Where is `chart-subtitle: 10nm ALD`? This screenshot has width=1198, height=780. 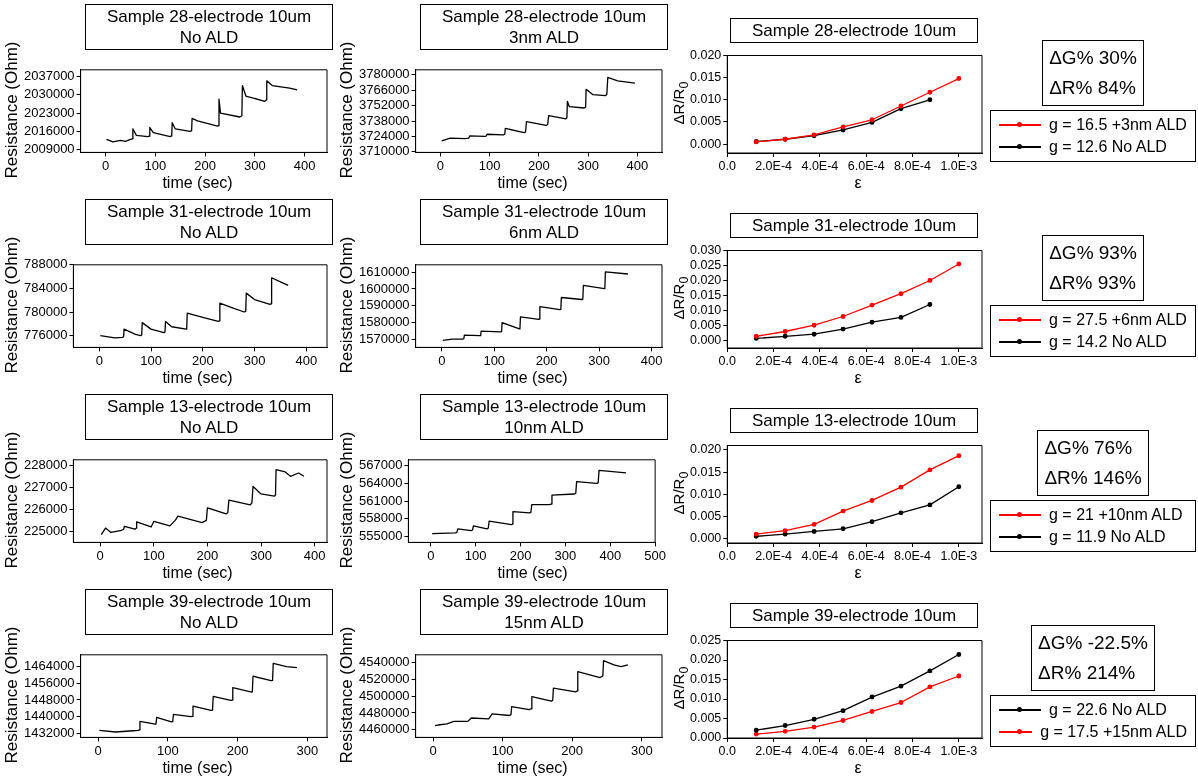
chart-subtitle: 10nm ALD is located at coordinates (544, 427).